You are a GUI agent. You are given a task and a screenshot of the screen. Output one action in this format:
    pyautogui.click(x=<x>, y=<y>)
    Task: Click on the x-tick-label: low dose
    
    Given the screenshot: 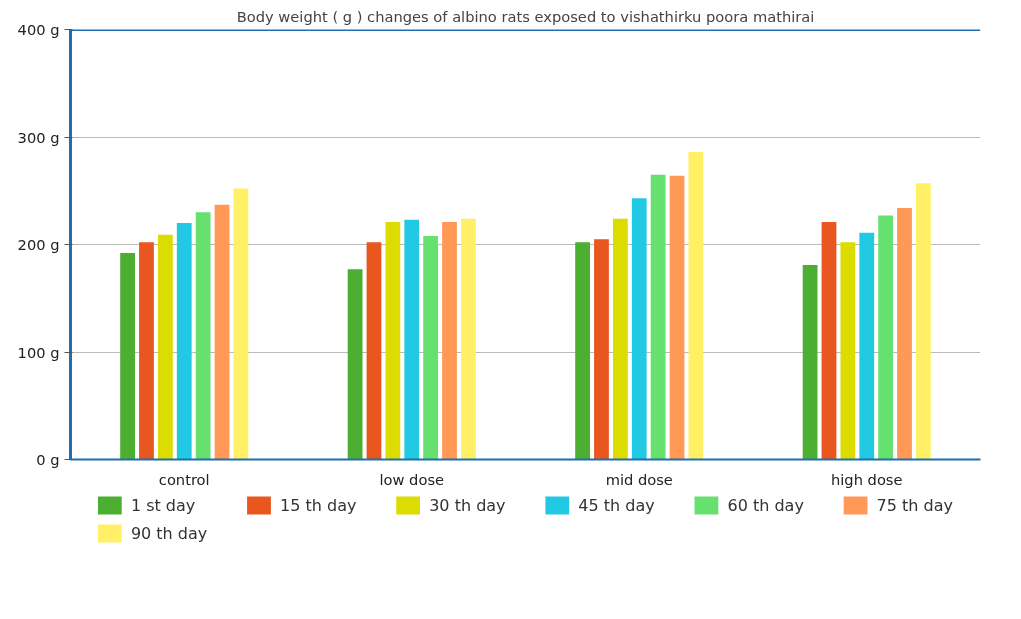 What is the action you would take?
    pyautogui.click(x=412, y=479)
    